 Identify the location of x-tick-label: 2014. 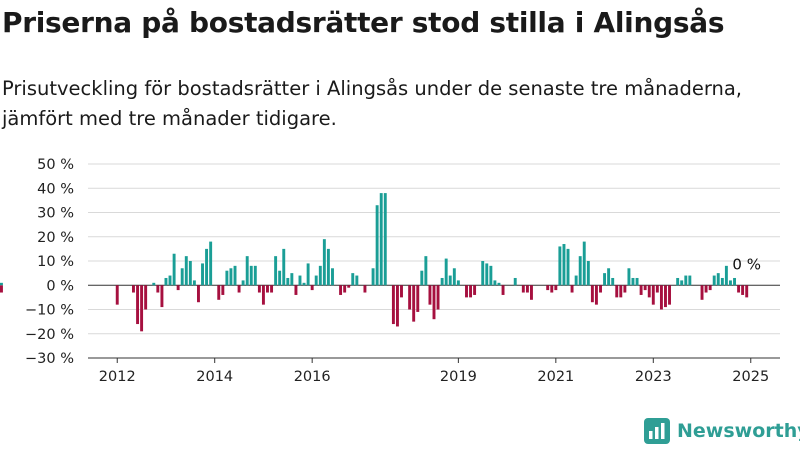
(214, 377).